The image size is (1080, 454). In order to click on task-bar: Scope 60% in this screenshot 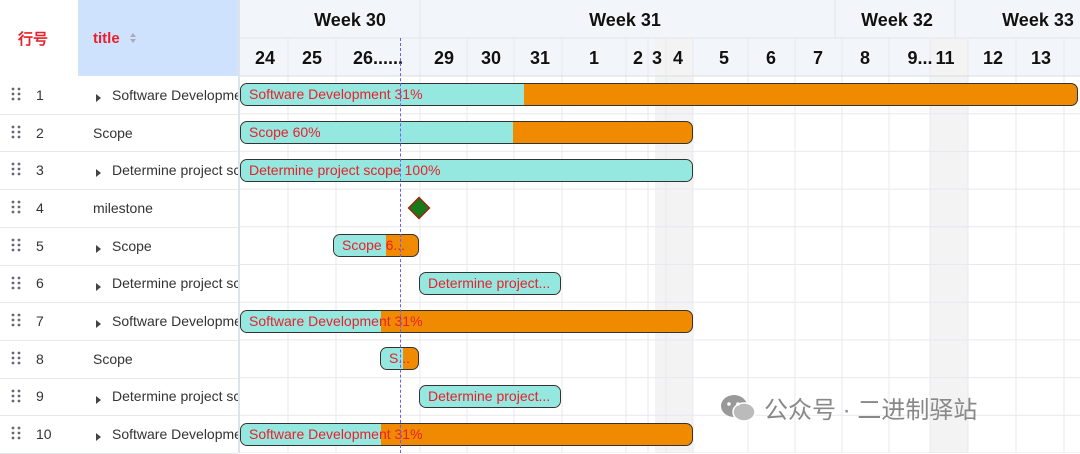, I will do `click(466, 133)`.